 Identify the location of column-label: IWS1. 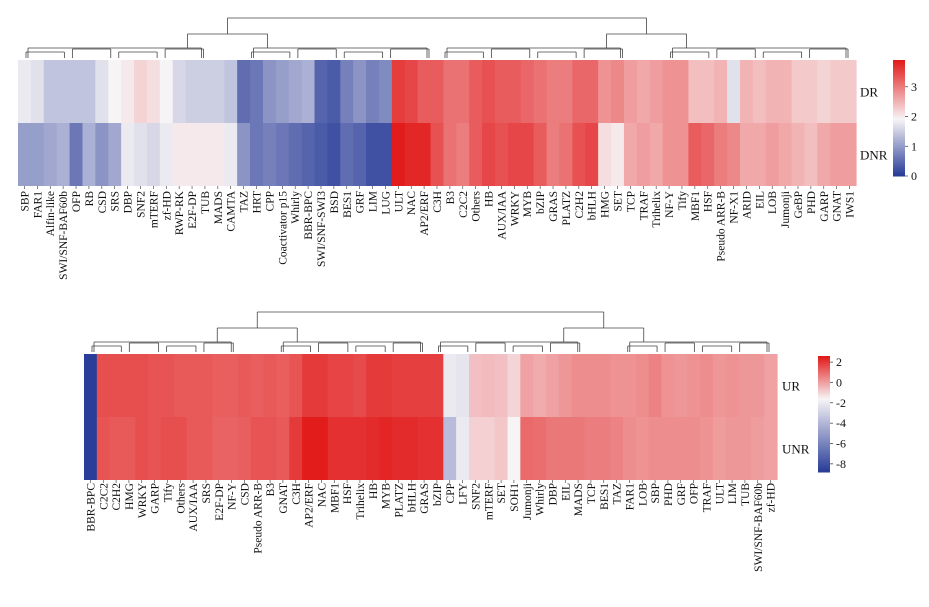
(851, 204).